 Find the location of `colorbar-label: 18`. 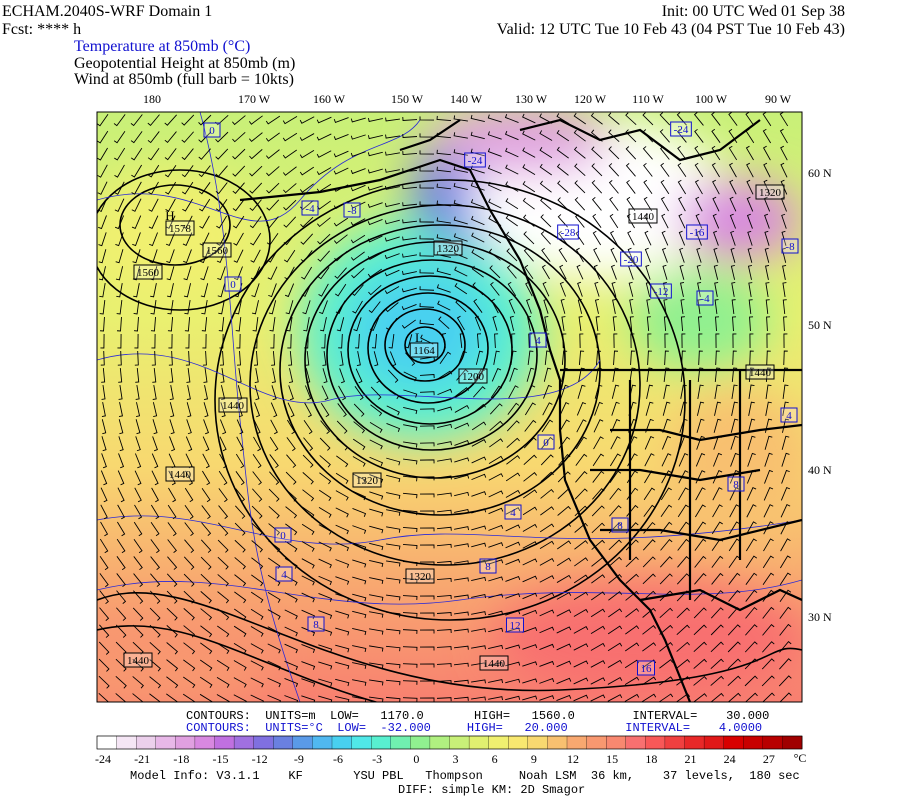

colorbar-label: 18 is located at coordinates (651, 759).